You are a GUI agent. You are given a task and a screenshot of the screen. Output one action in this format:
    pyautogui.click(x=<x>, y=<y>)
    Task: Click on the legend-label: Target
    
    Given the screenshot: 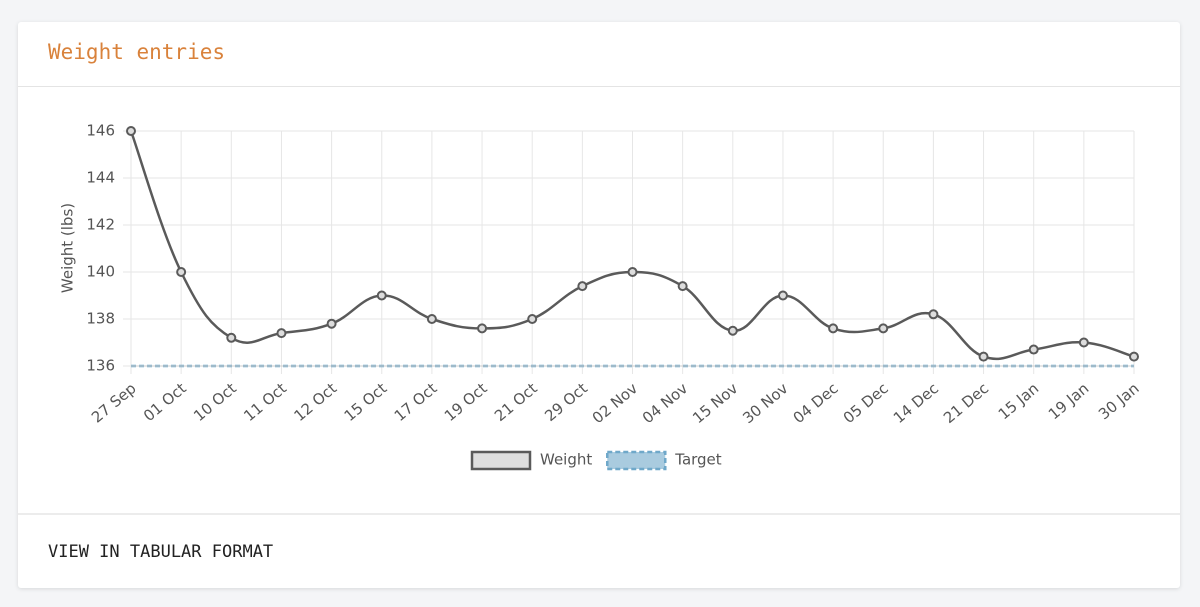 What is the action you would take?
    pyautogui.click(x=698, y=460)
    